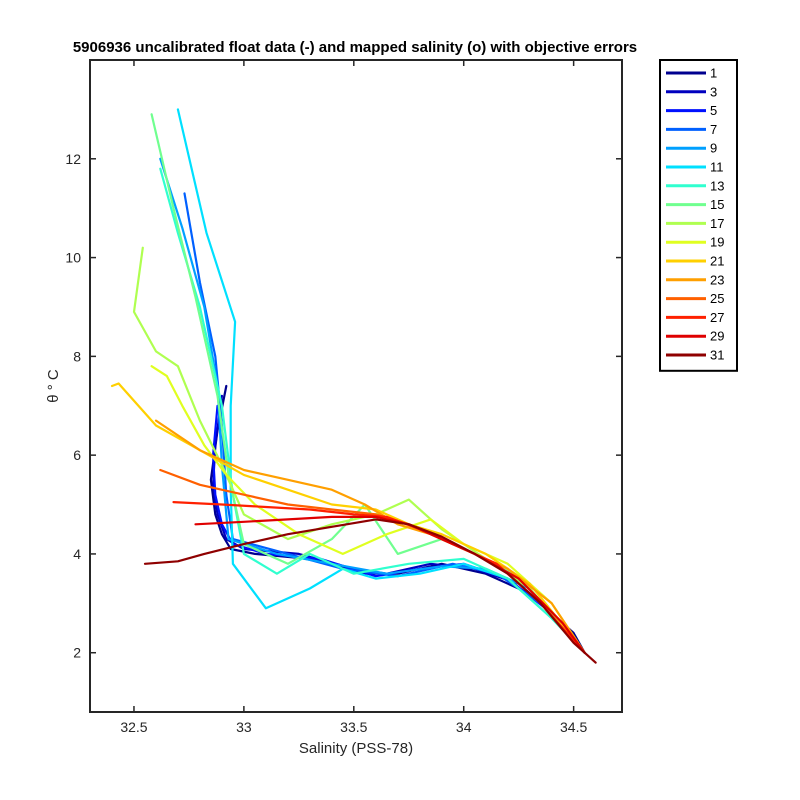  I want to click on y-tick-label: 2, so click(77, 653).